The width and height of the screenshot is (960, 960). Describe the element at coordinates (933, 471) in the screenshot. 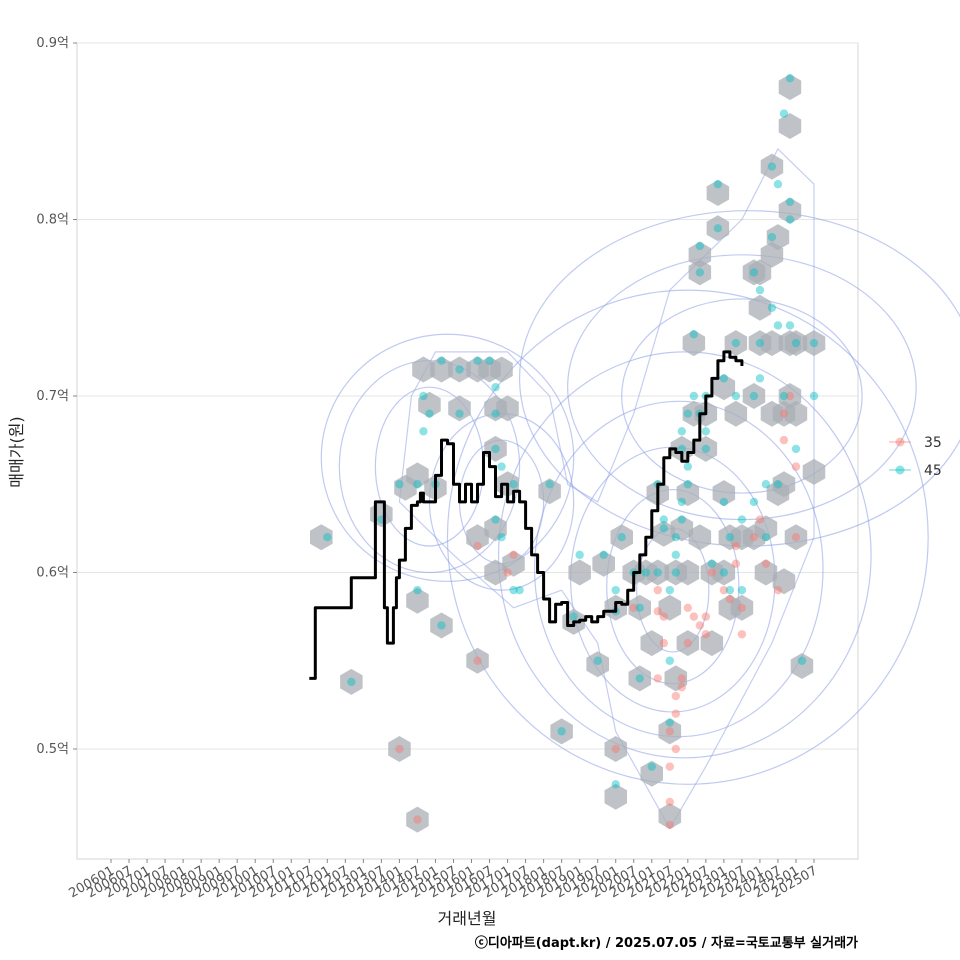

I see `legend-label: 45` at that location.